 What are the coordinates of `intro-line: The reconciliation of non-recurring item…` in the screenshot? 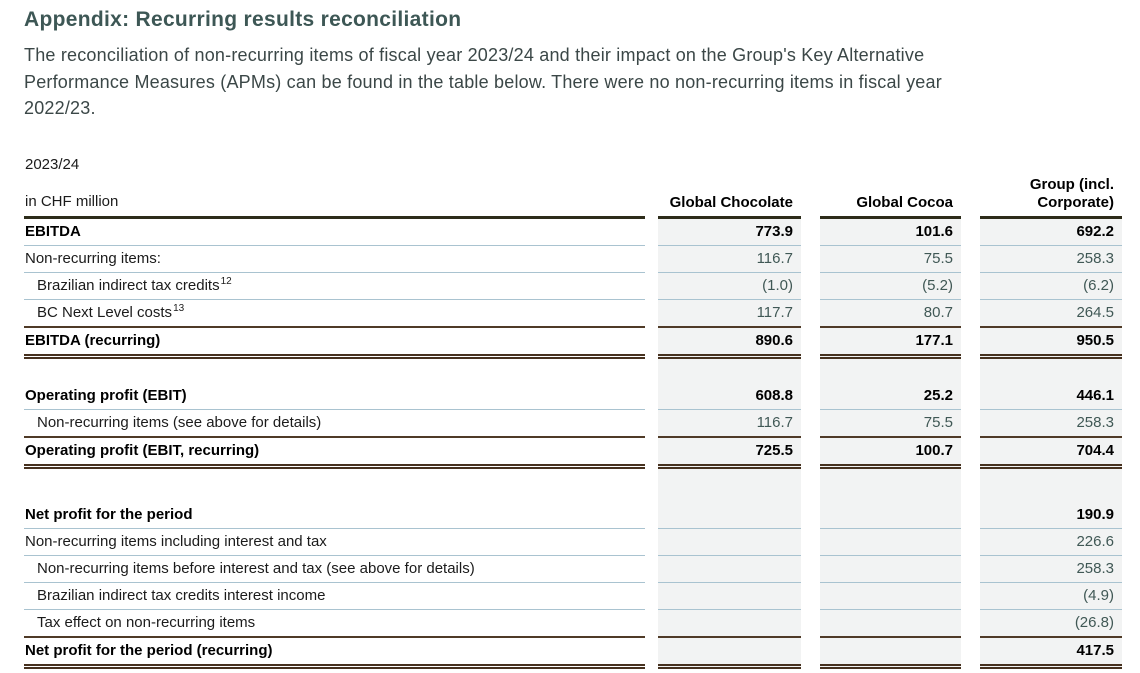 It's located at (474, 55).